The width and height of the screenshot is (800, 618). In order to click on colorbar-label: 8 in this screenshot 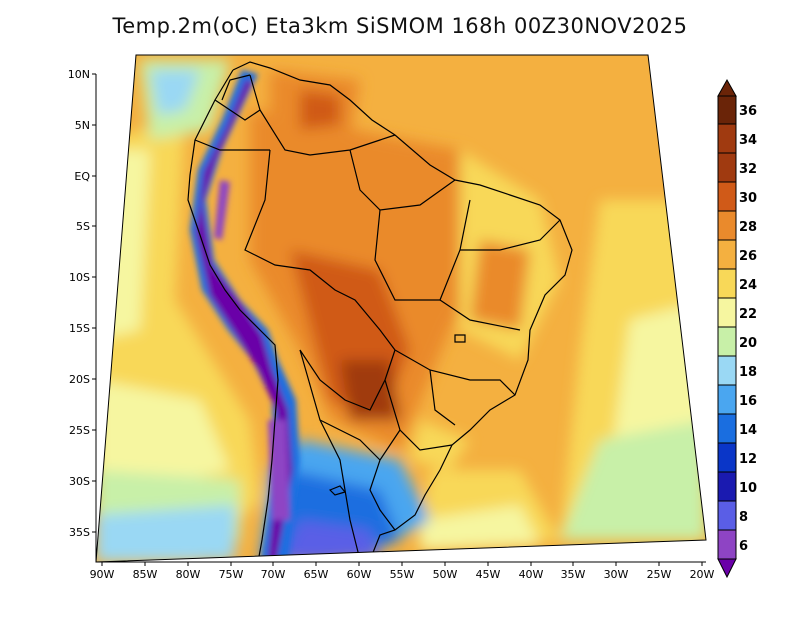, I will do `click(743, 517)`.